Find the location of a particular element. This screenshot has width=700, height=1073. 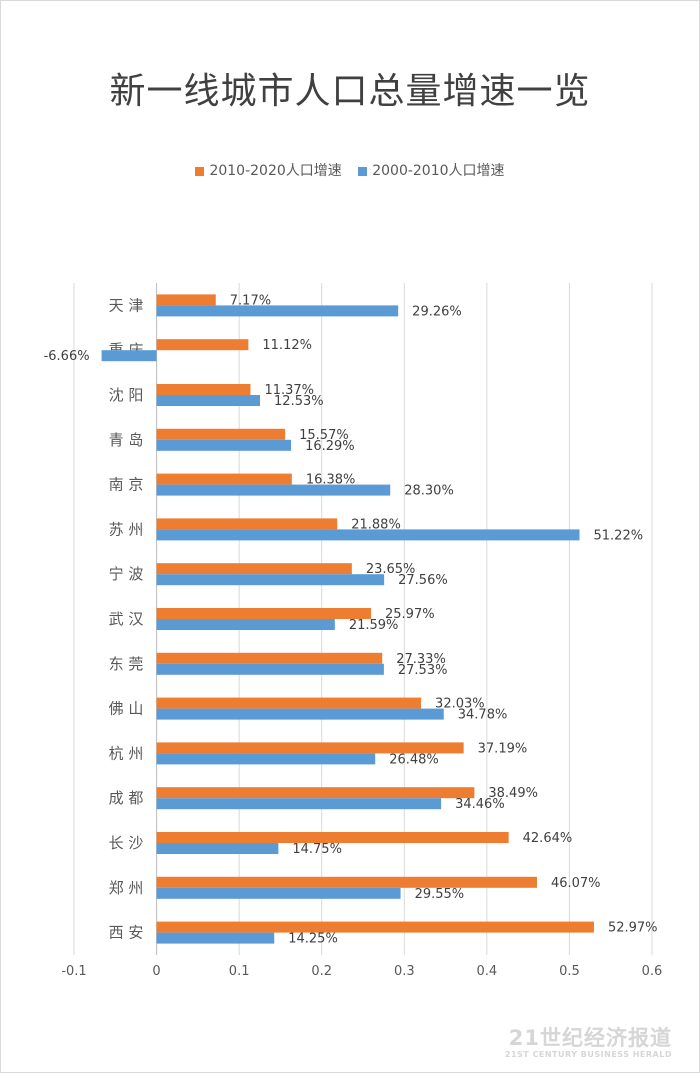

data-label: 21.88% is located at coordinates (376, 524).